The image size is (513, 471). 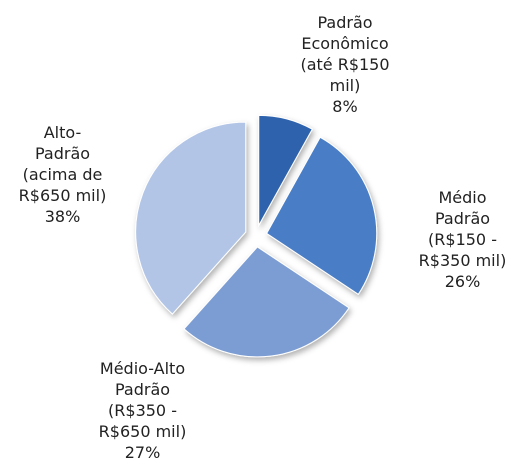 I want to click on value-label: 27%, so click(x=142, y=452).